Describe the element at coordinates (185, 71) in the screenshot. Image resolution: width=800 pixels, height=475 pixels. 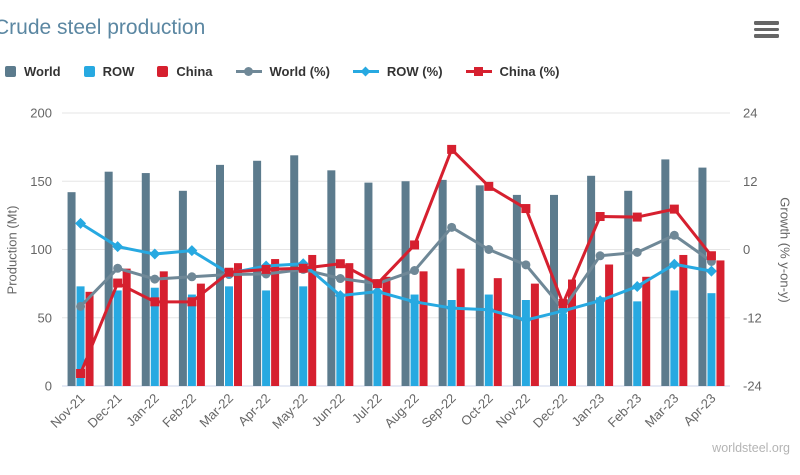
I see `legend-item-china: China` at that location.